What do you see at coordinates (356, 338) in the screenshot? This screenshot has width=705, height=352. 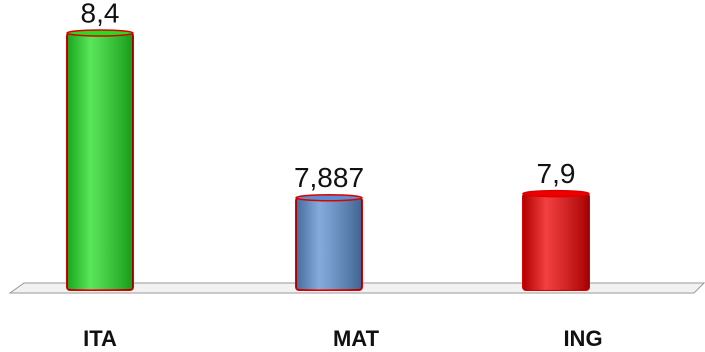 I see `category-label: MAT` at bounding box center [356, 338].